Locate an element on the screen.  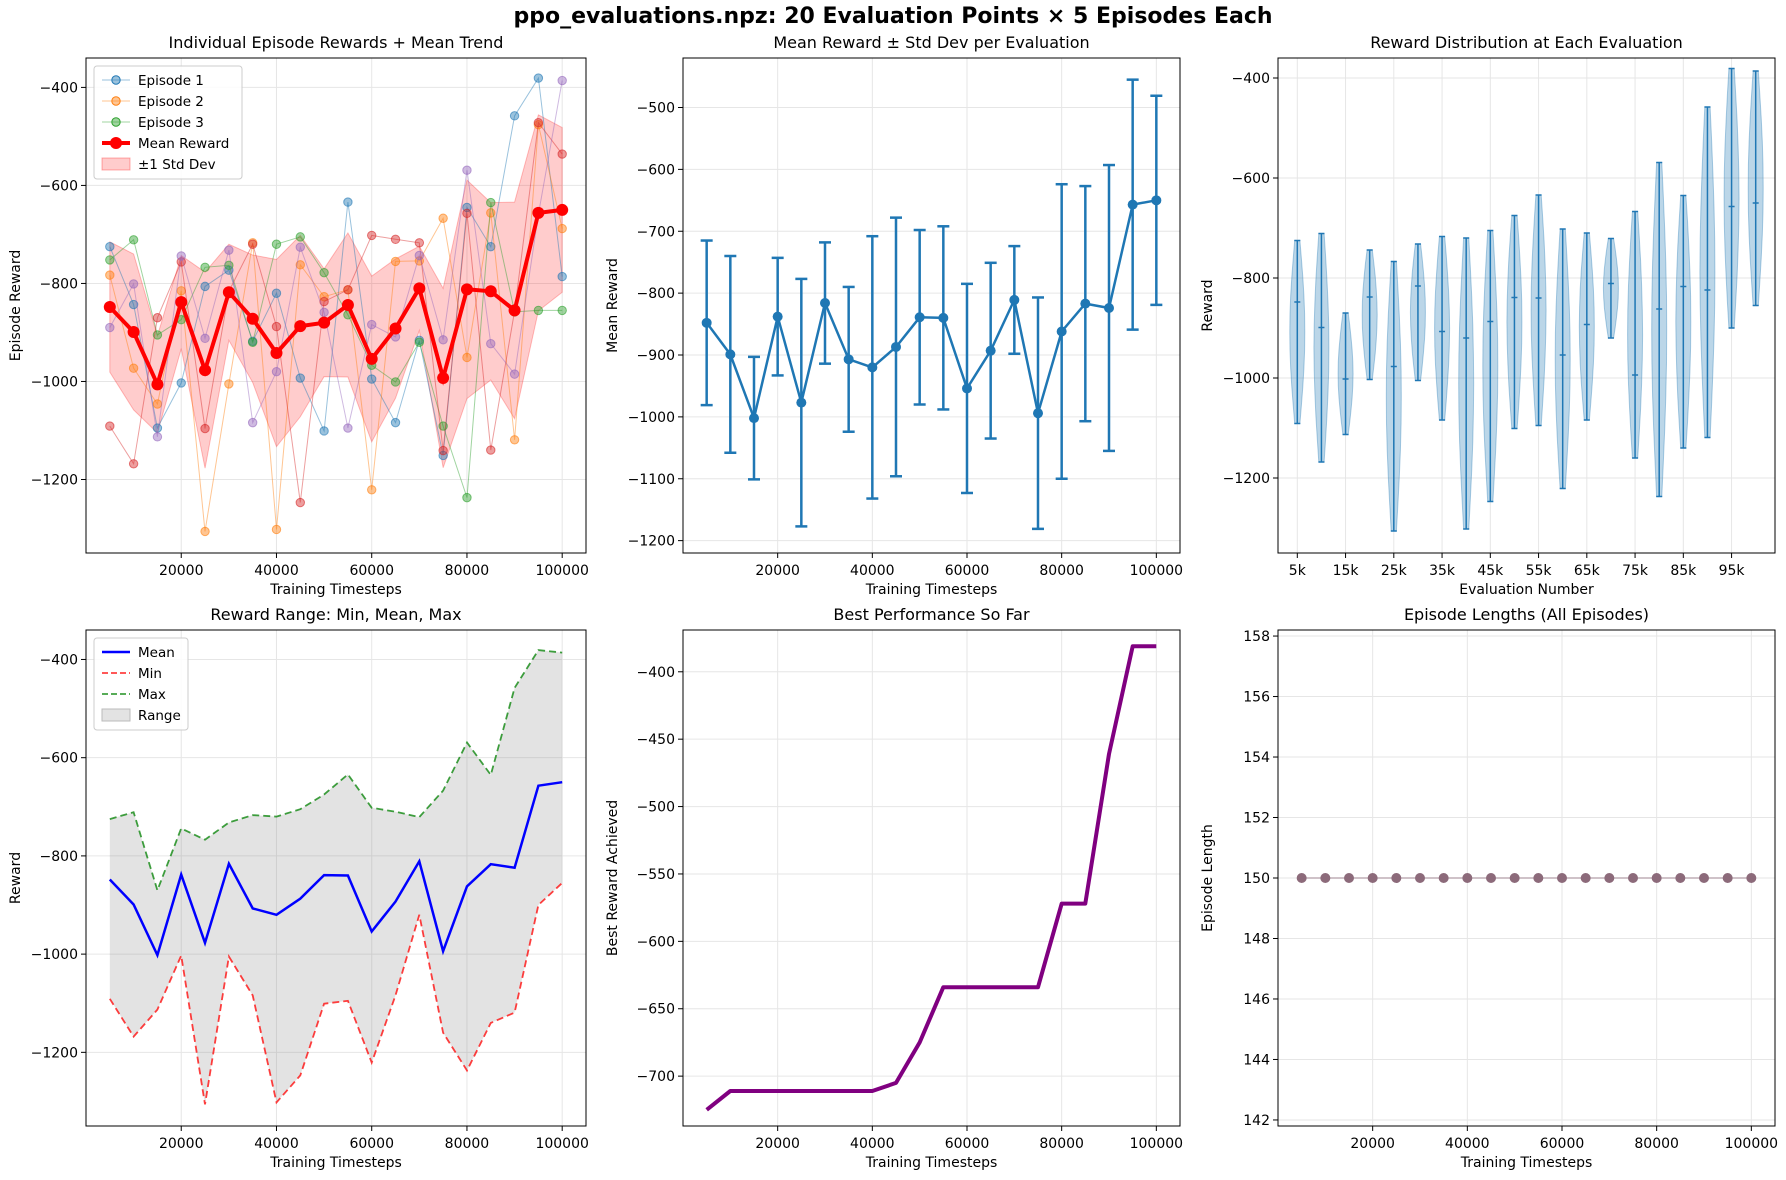
subplot-title: Individual Episode Rewards + Mean Trend is located at coordinates (336, 42).